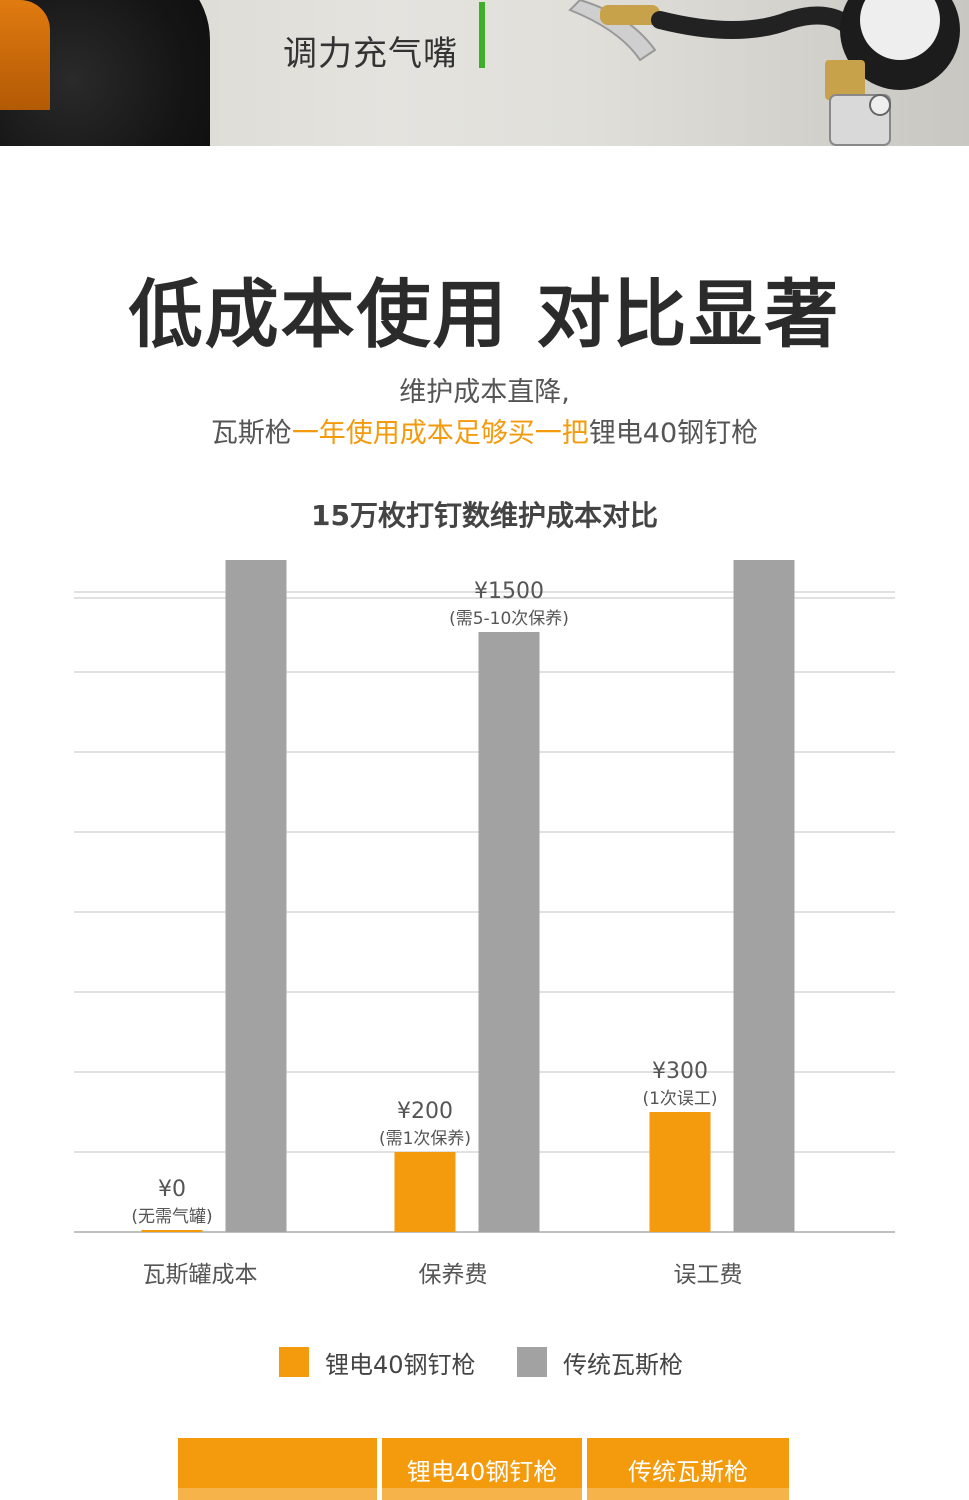 This screenshot has width=969, height=1500. Describe the element at coordinates (172, 1189) in the screenshot. I see `bar-value-label: ¥0` at that location.